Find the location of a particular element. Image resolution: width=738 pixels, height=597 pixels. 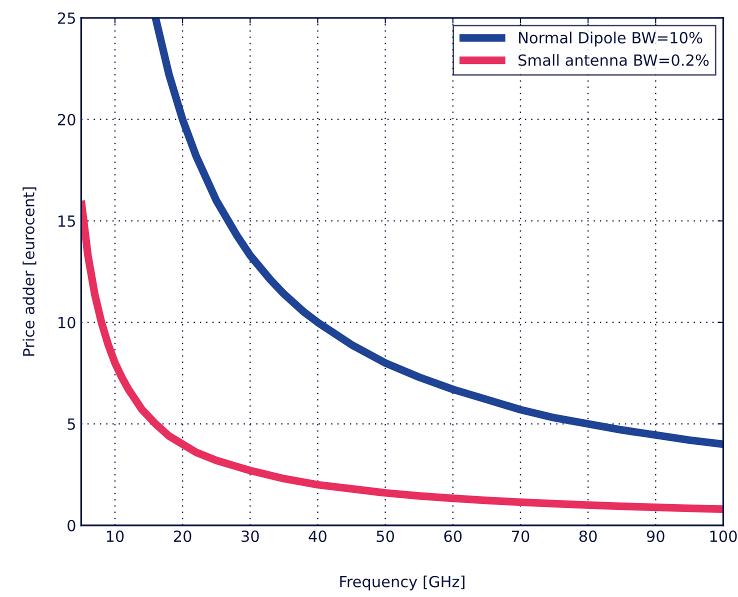

y-tick-label: 15 is located at coordinates (66, 221).